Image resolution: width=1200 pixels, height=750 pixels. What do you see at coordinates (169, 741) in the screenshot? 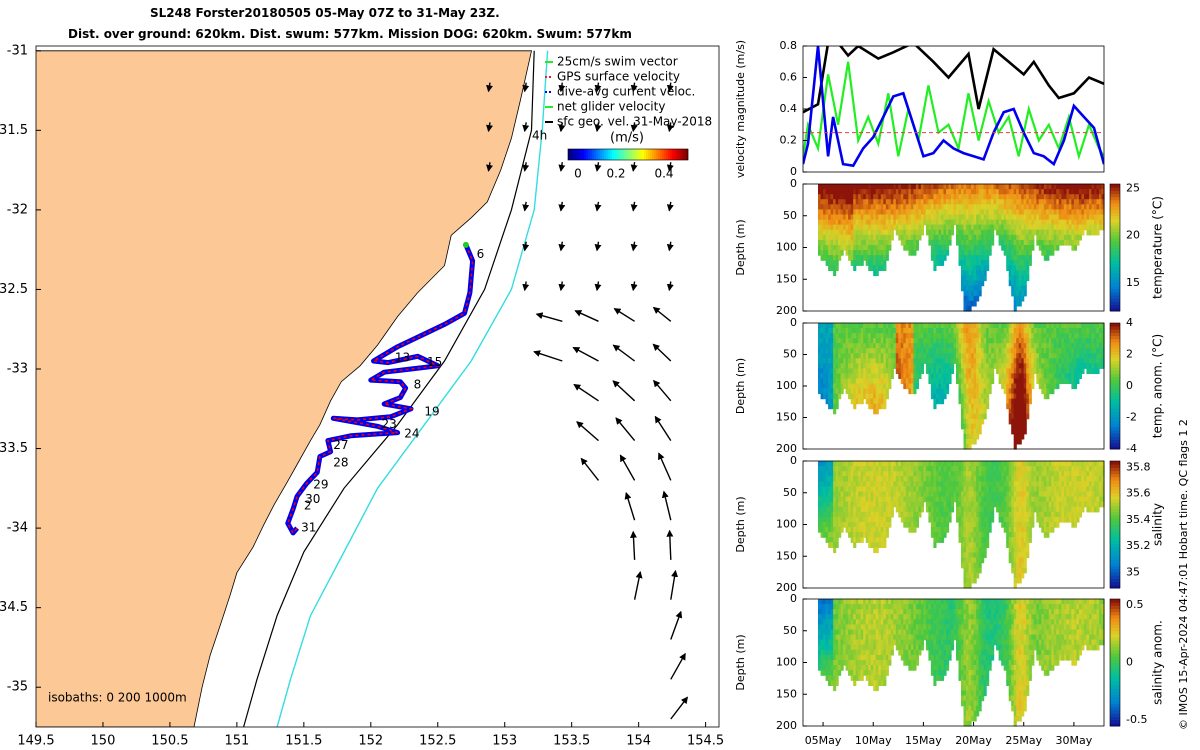
I see `x-tick-label: 150.5` at bounding box center [169, 741].